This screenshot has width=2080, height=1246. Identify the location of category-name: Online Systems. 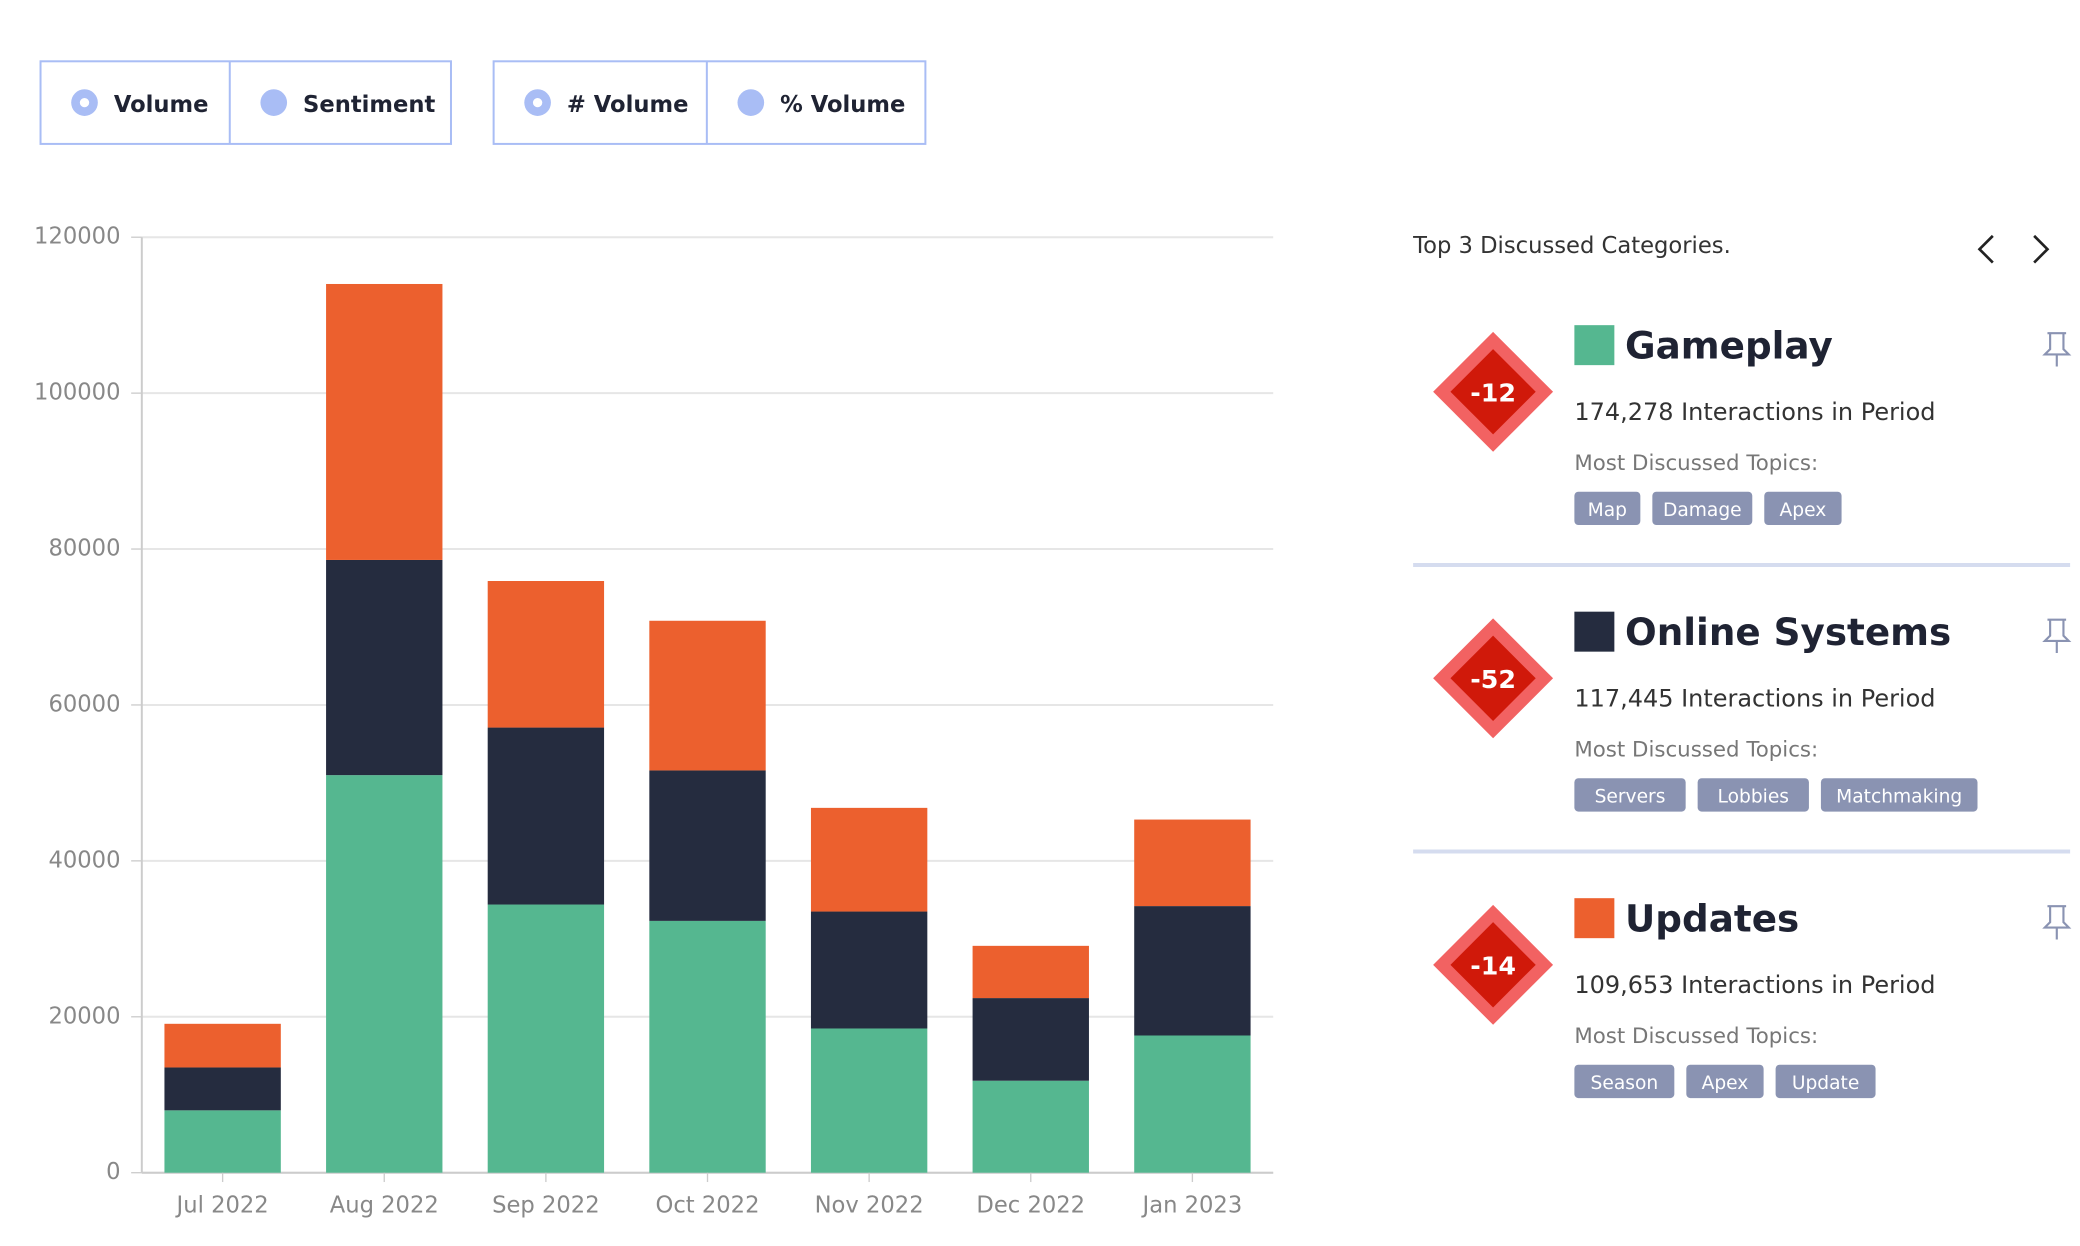
(1788, 632).